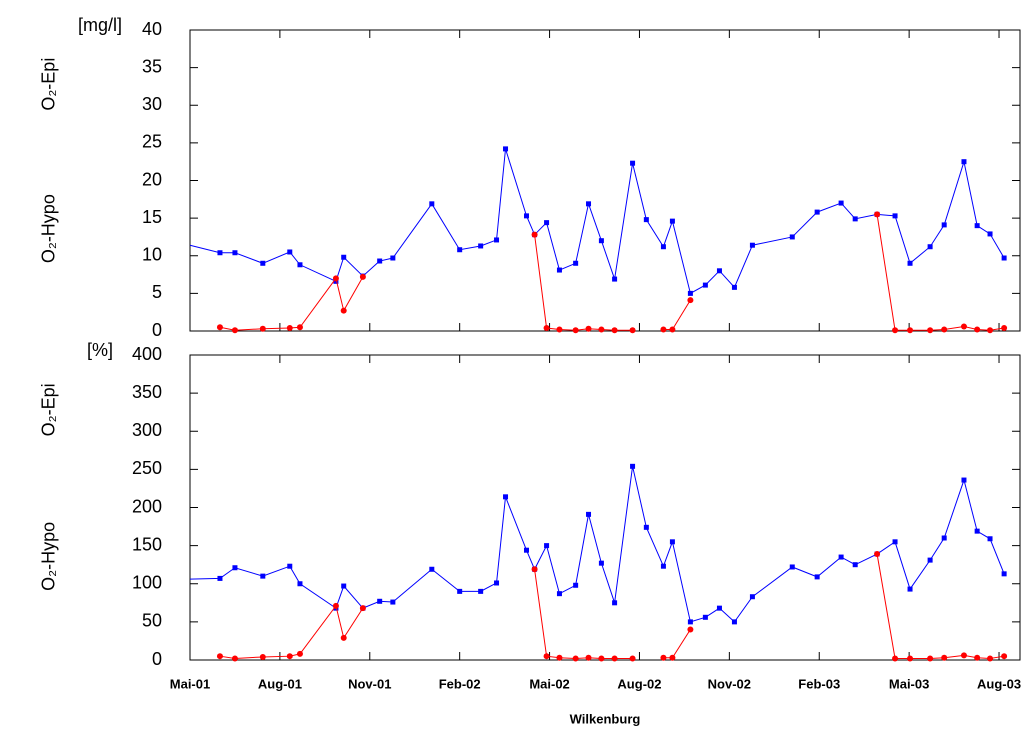 The height and width of the screenshot is (731, 1023). What do you see at coordinates (190, 683) in the screenshot?
I see `x-tick-label: Mai-01` at bounding box center [190, 683].